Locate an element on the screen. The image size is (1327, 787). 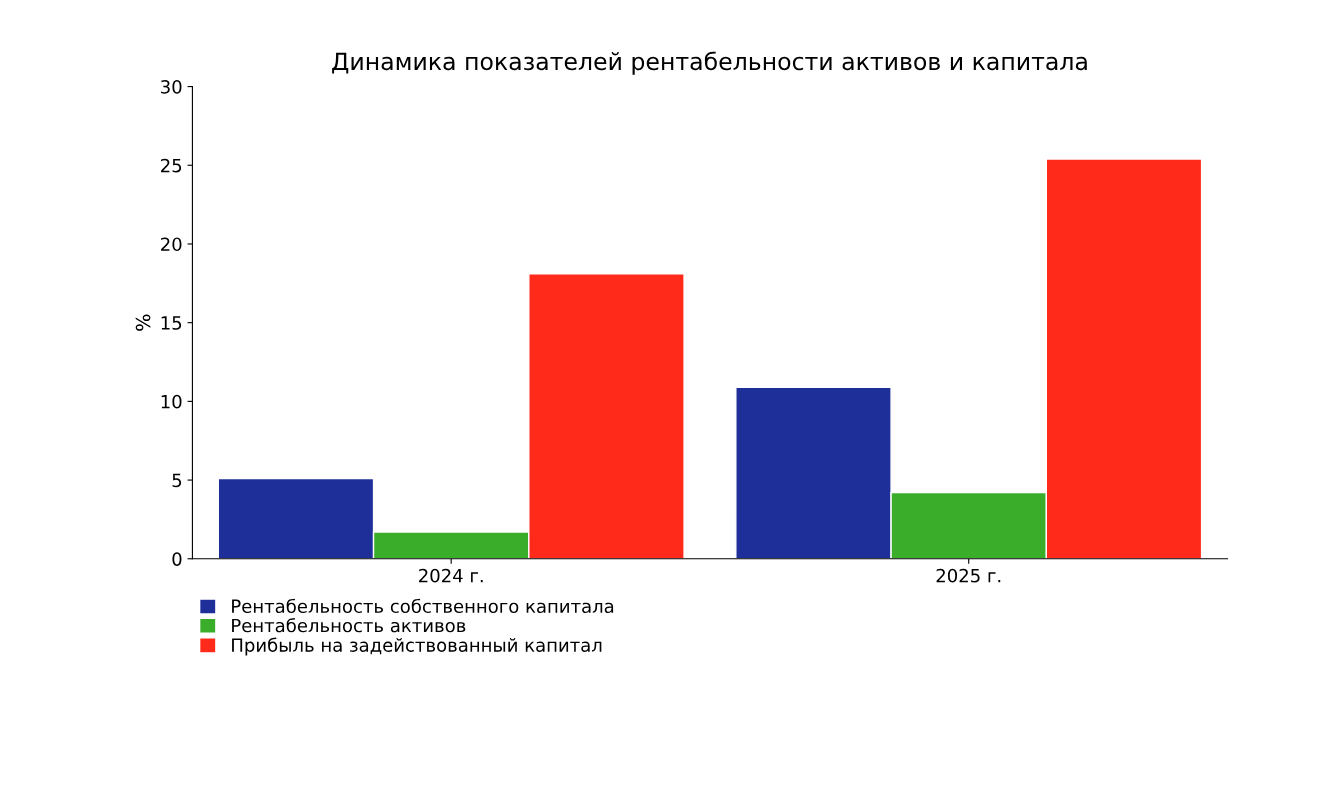
y-tick-label: 5 is located at coordinates (177, 480).